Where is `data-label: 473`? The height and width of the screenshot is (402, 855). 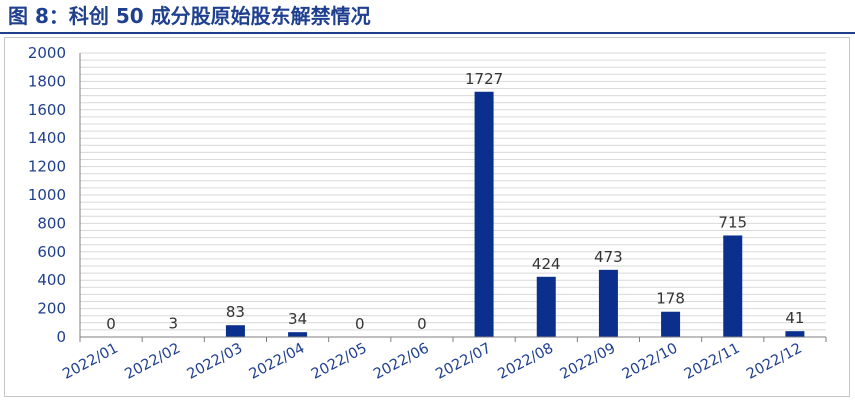
data-label: 473 is located at coordinates (608, 257).